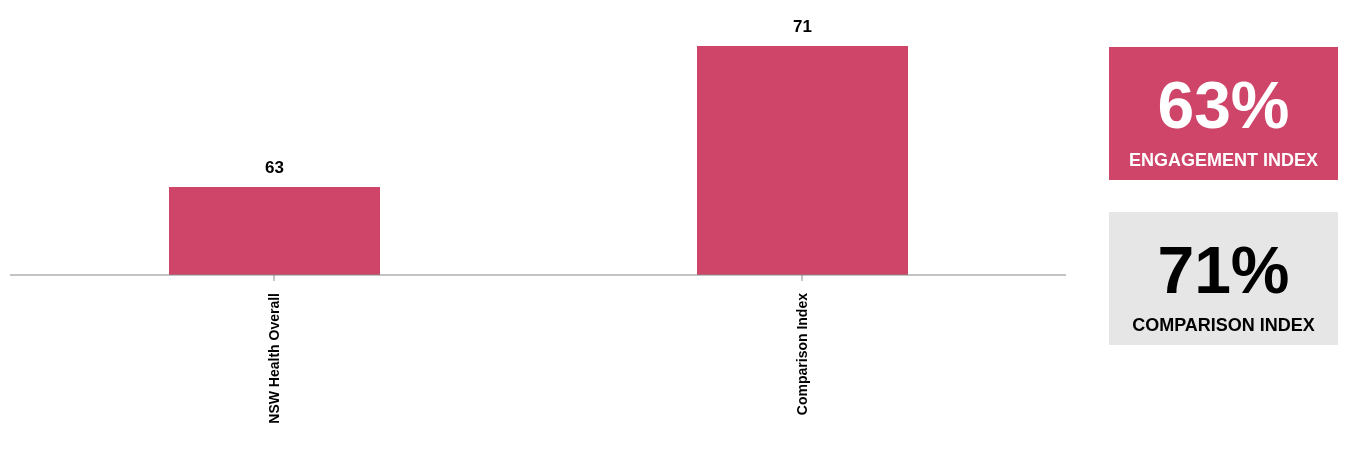 The width and height of the screenshot is (1347, 470). I want to click on x-tick-label: NSW Health Overall, so click(274, 358).